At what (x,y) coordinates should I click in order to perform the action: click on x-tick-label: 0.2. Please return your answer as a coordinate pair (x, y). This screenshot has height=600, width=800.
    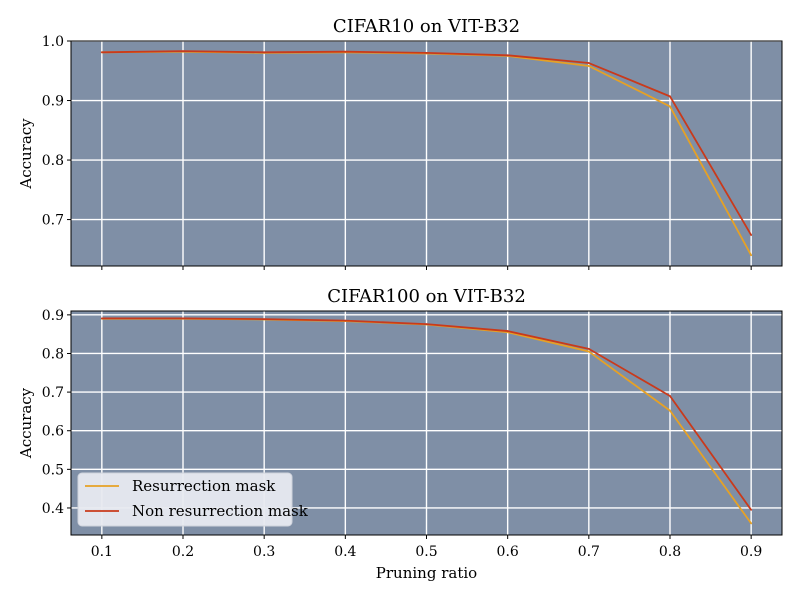
    Looking at the image, I should click on (183, 552).